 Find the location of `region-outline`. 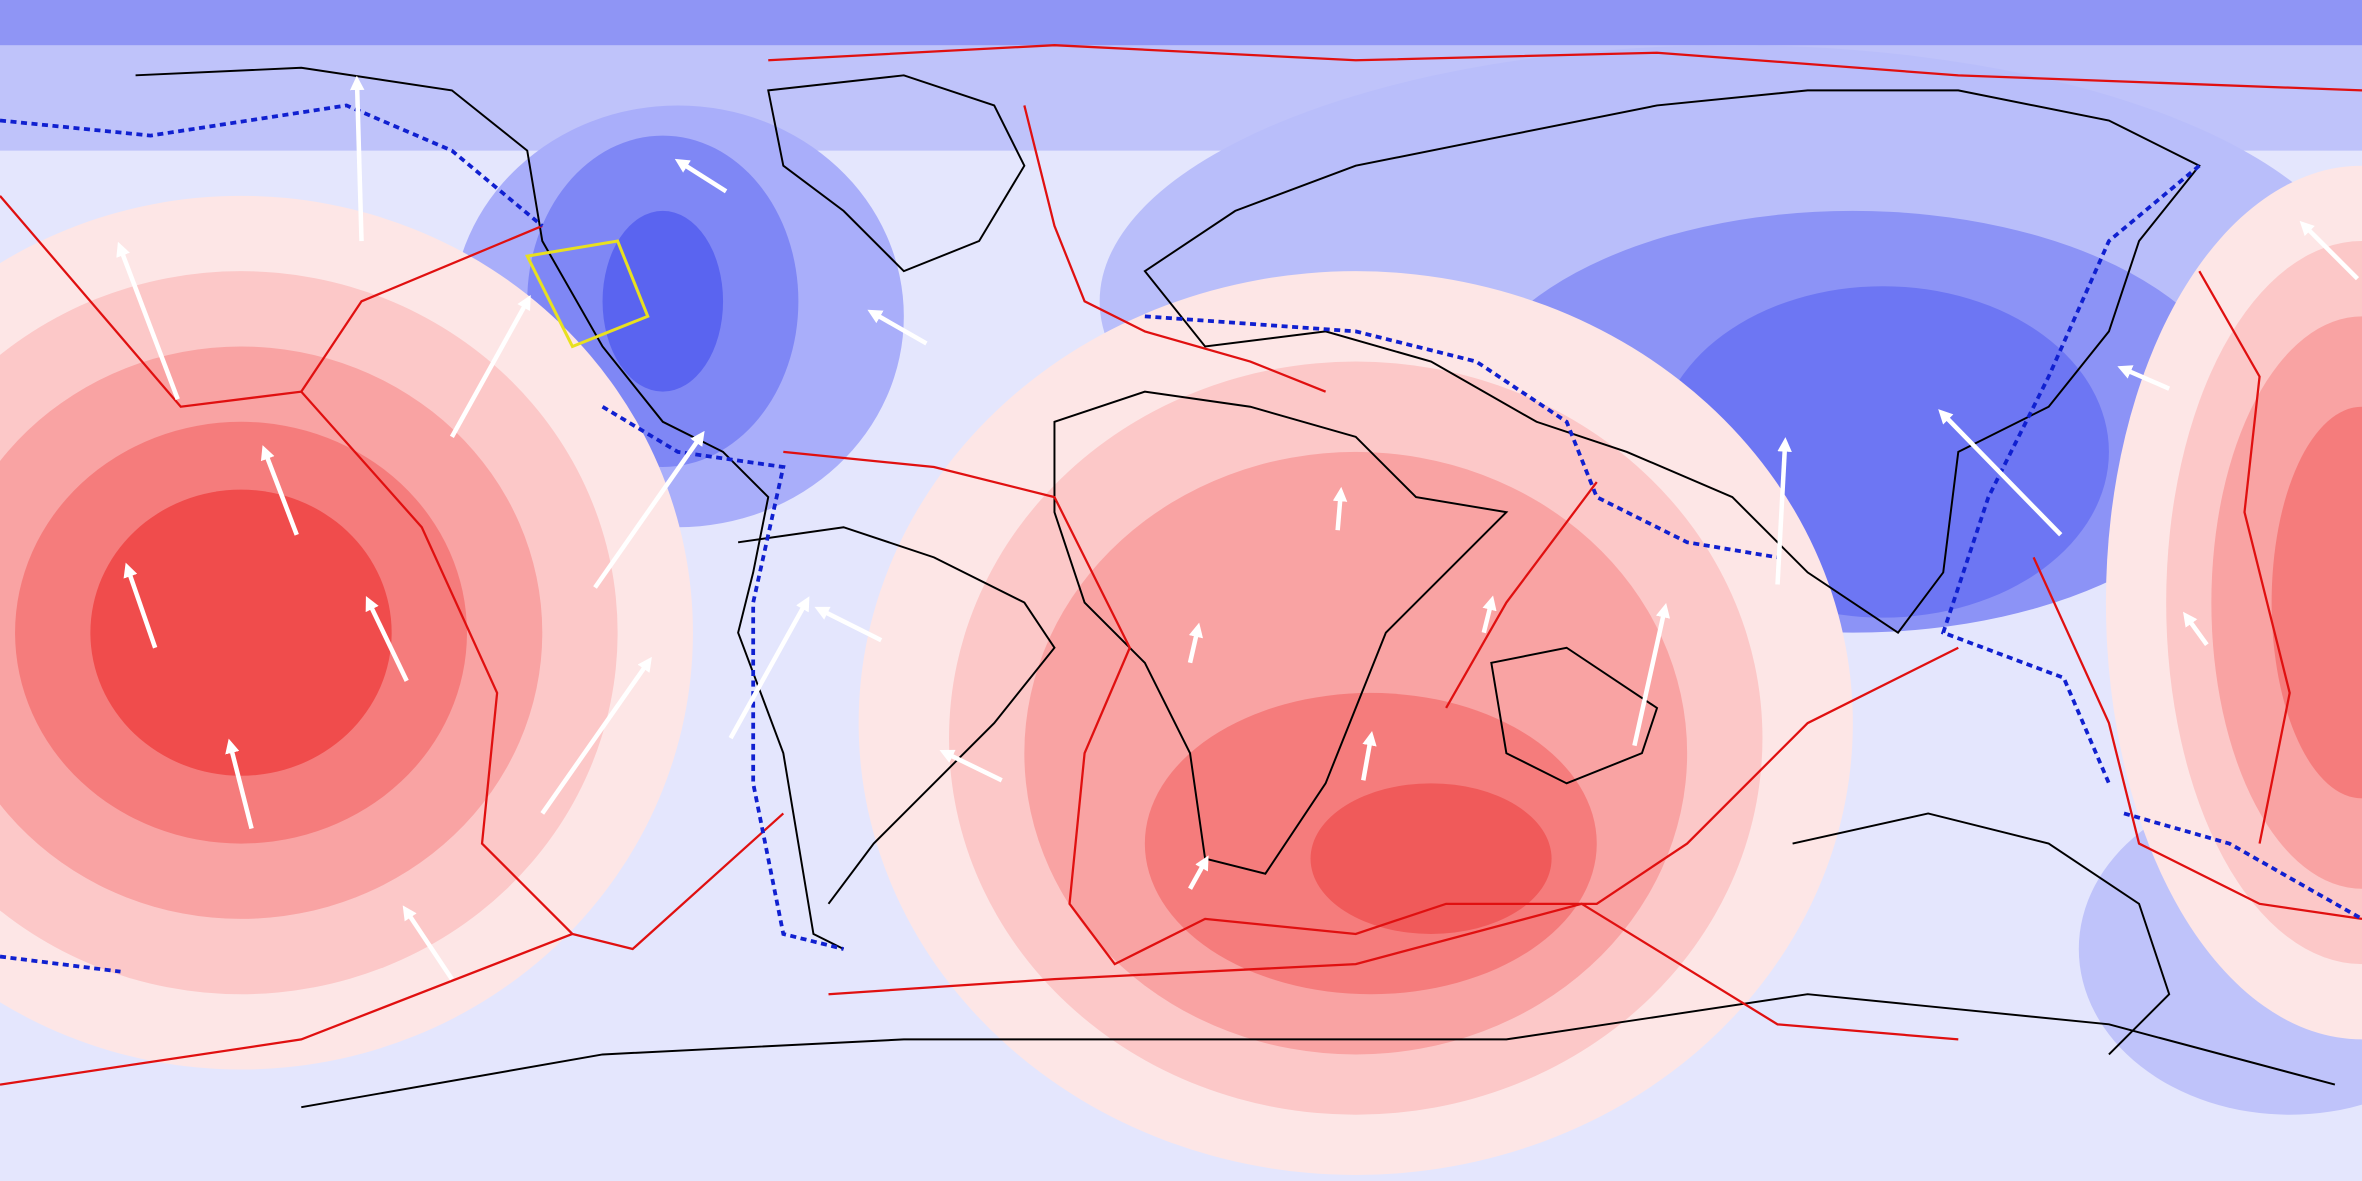

region-outline is located at coordinates (587, 294).